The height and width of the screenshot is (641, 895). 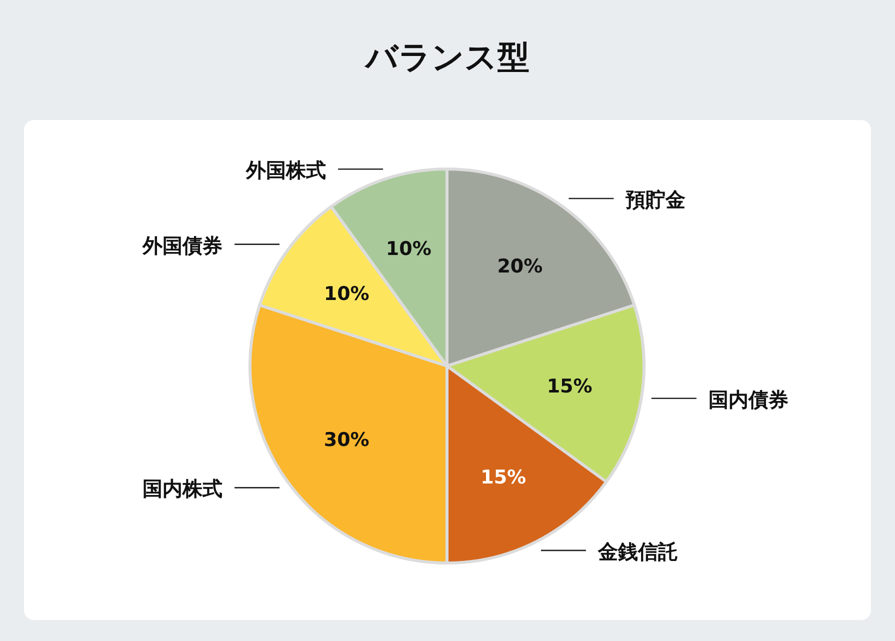 I want to click on data-label: 20%, so click(x=520, y=267).